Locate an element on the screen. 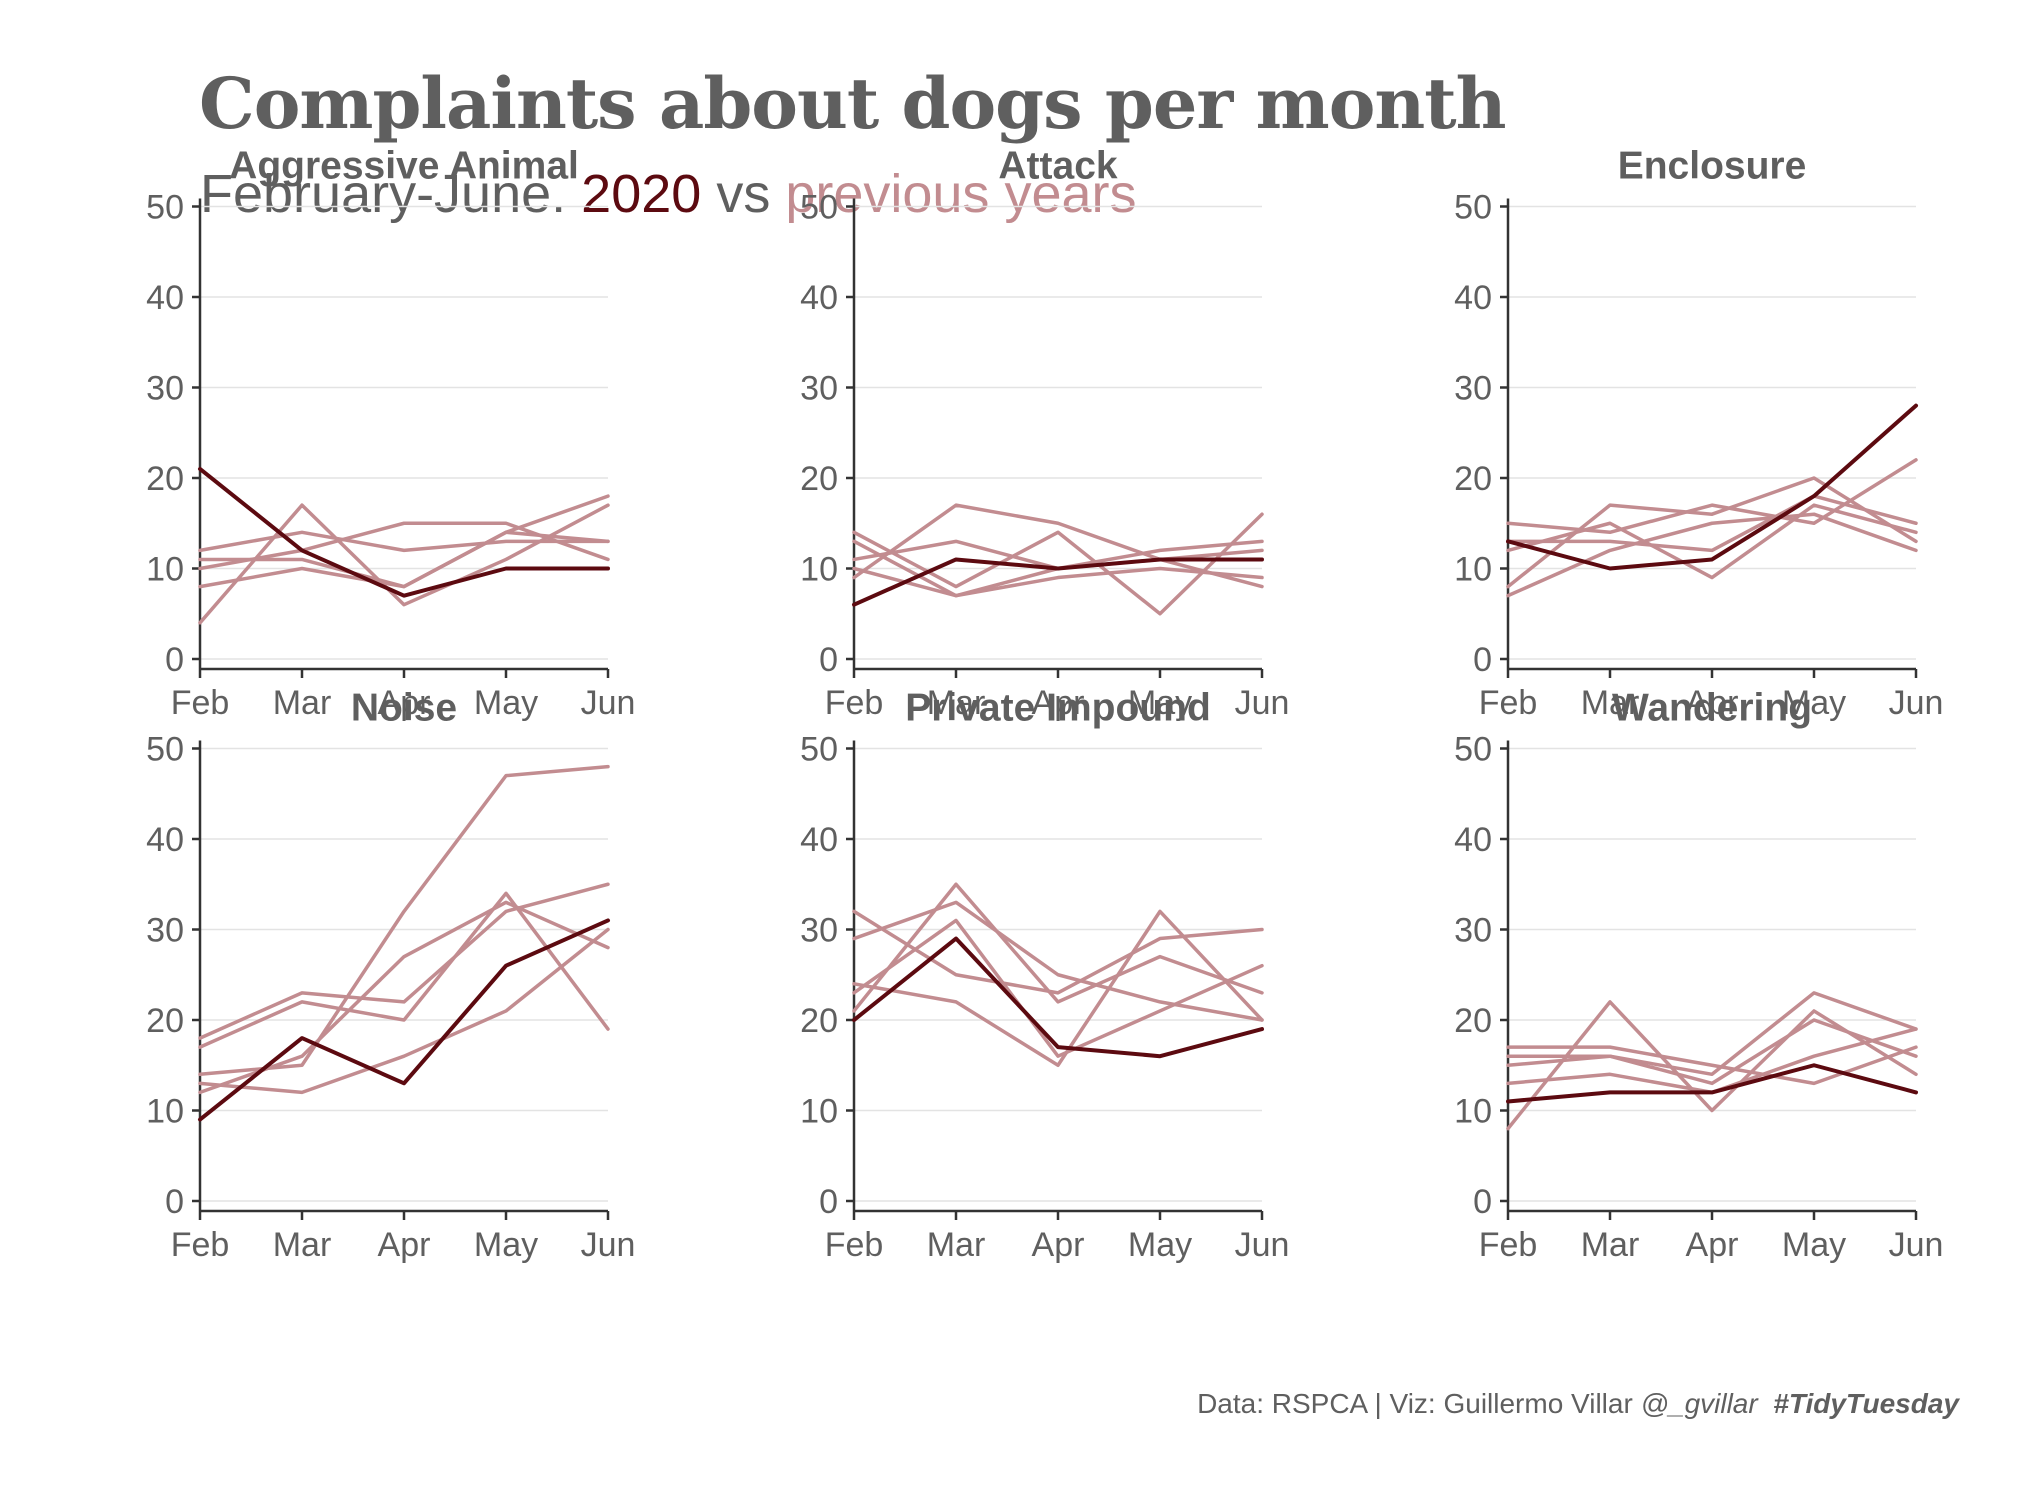 This screenshot has height=1500, width=2031. panel-title: Noise is located at coordinates (404, 708).